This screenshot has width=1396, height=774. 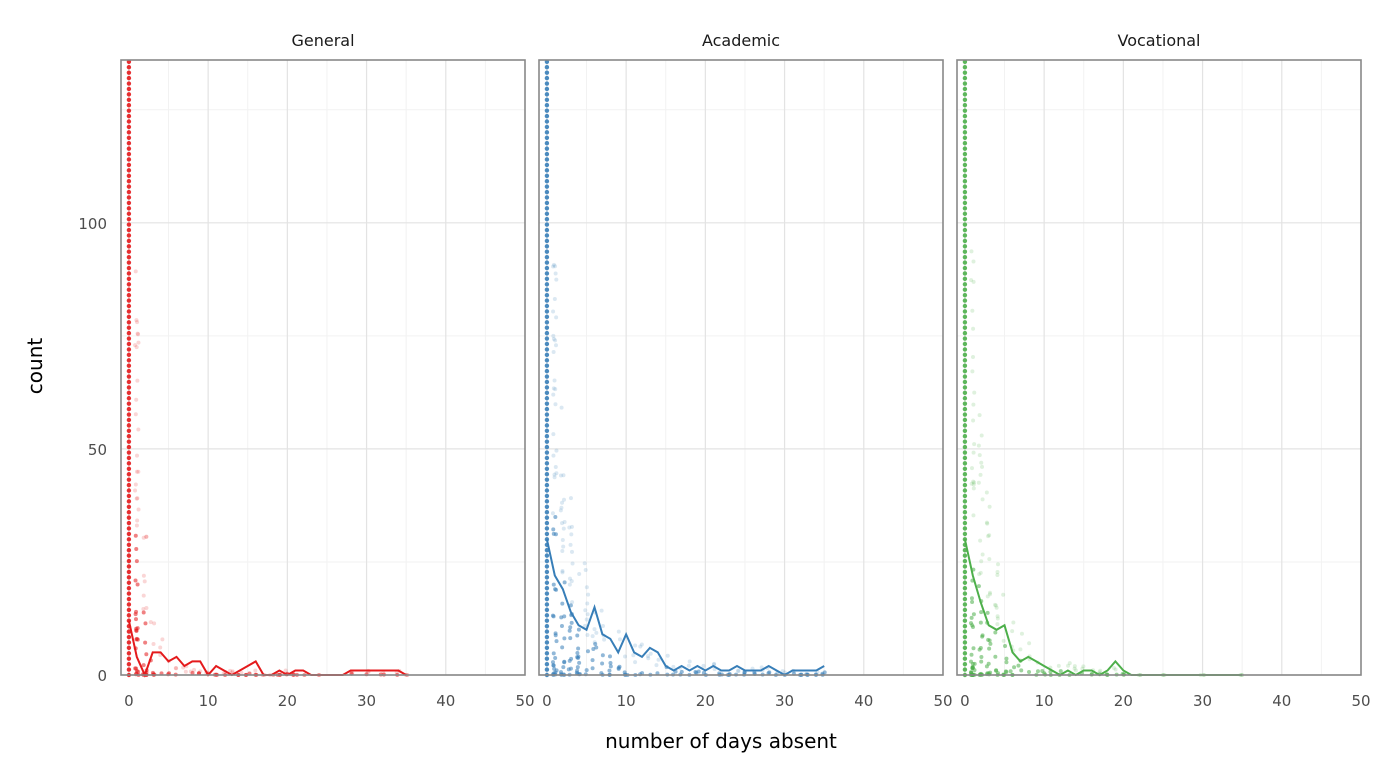 I want to click on series-line-academic, so click(x=685, y=608).